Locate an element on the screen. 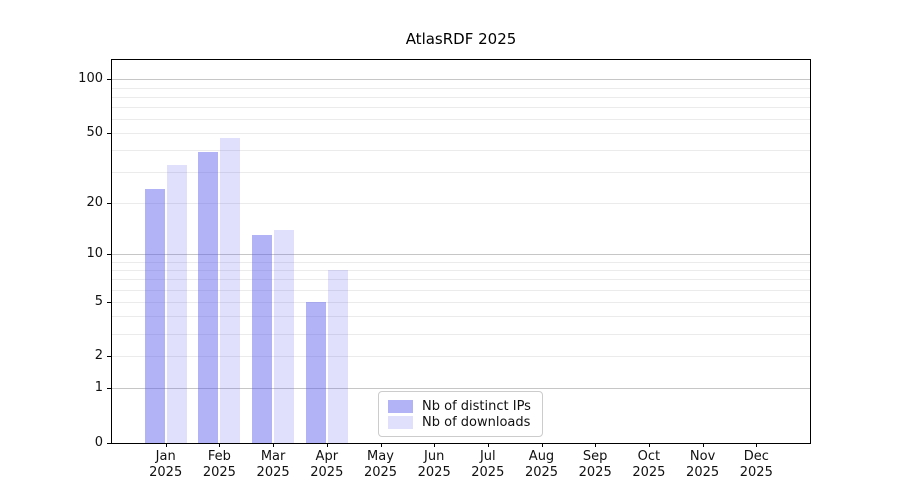 The width and height of the screenshot is (900, 500). bar-apr-series0 is located at coordinates (315, 372).